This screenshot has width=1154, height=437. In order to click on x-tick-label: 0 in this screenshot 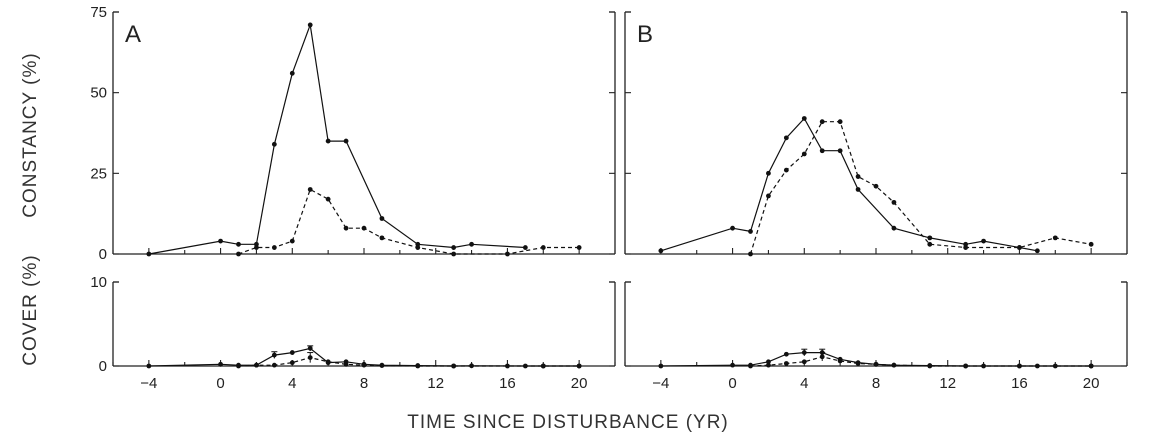, I will do `click(220, 383)`.